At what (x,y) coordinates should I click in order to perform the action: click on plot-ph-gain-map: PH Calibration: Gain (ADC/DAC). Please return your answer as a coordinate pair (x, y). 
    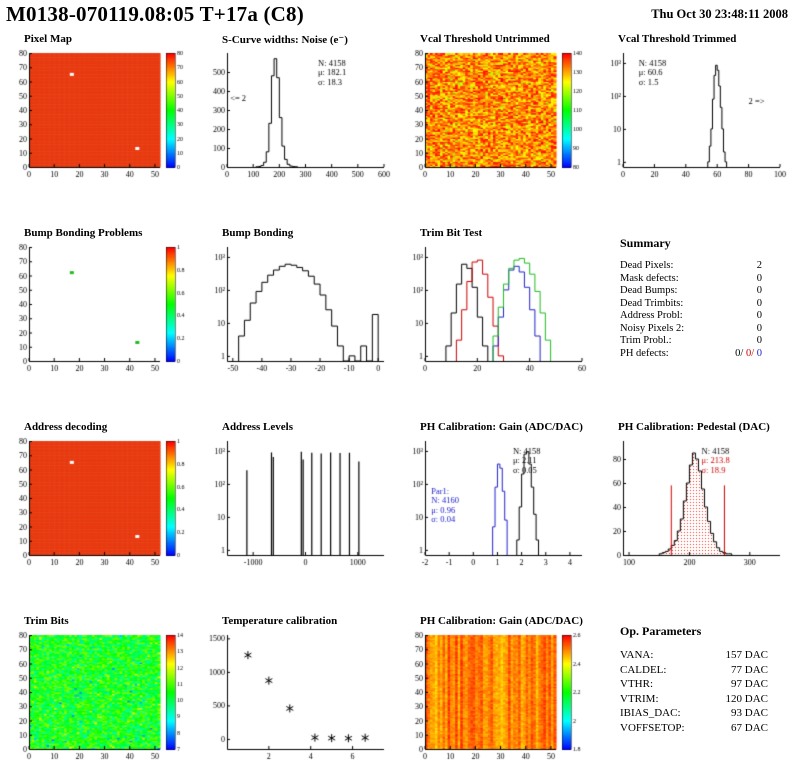
    Looking at the image, I should click on (497, 692).